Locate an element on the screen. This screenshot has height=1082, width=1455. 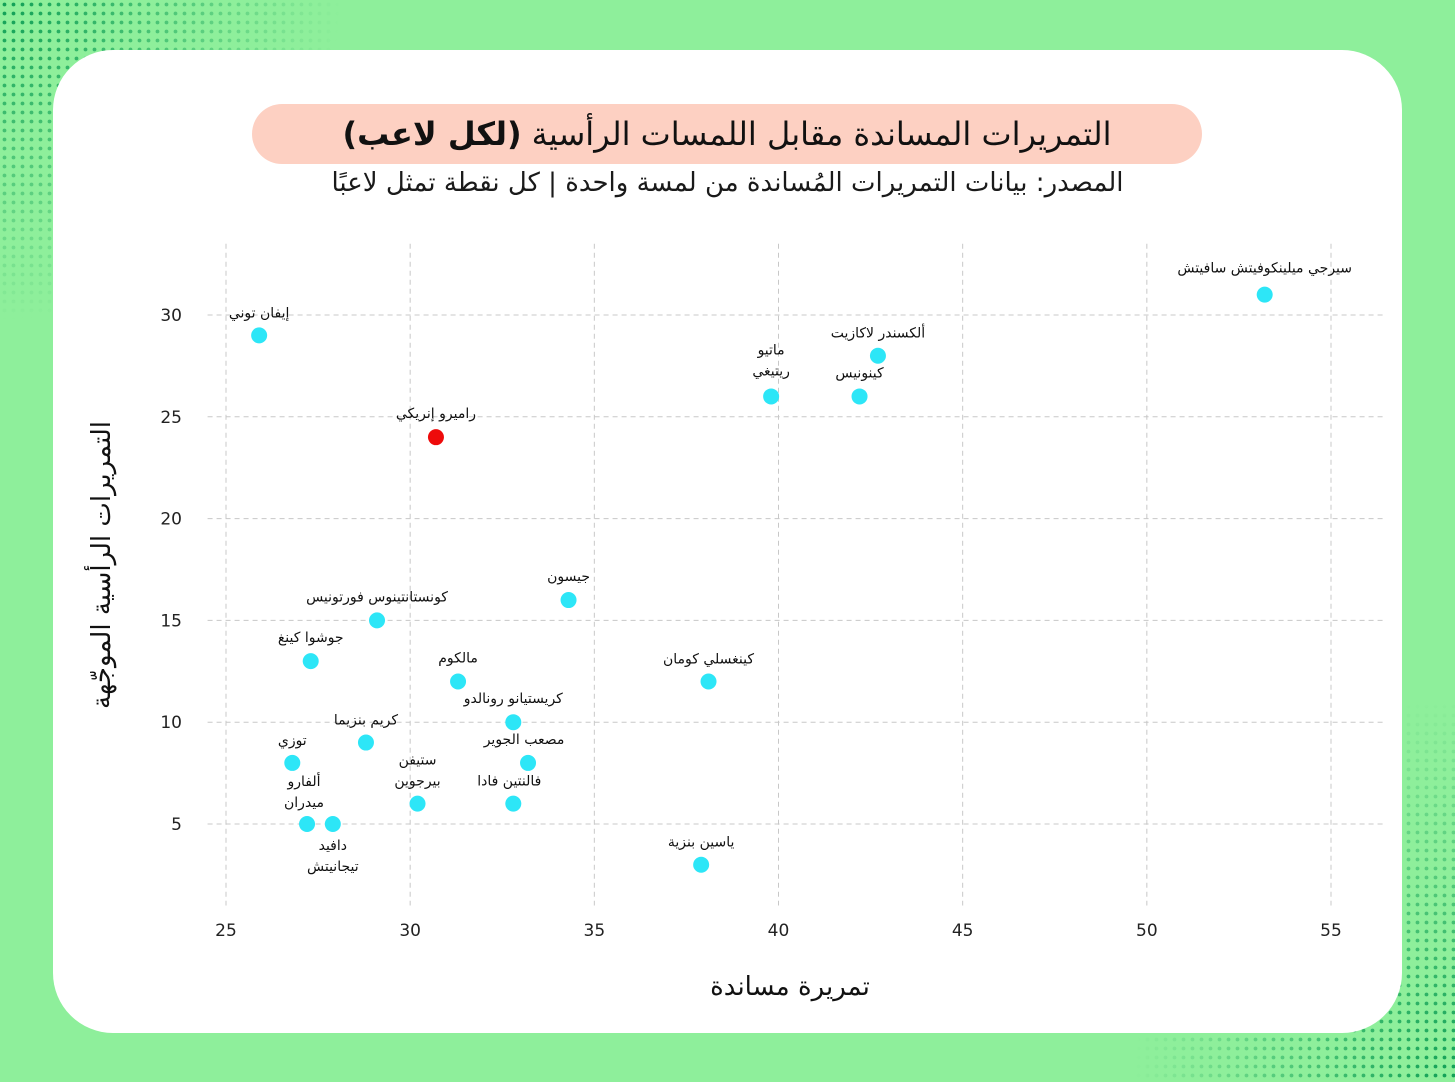
x-tick-label: 50 is located at coordinates (1147, 931).